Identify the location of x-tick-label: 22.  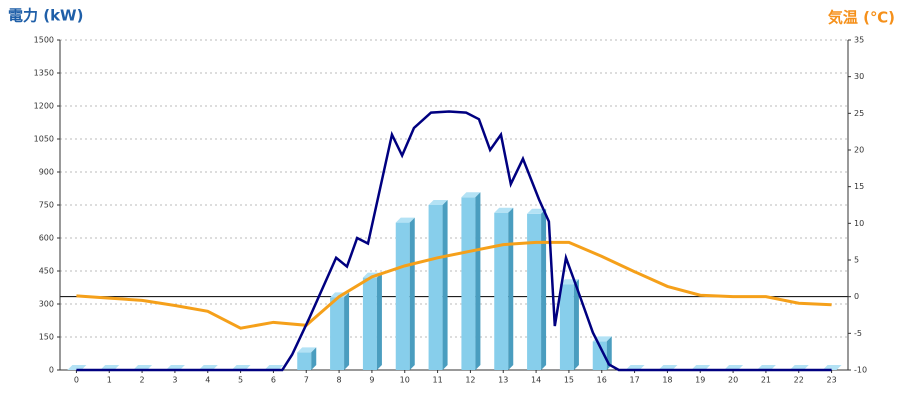
(799, 380).